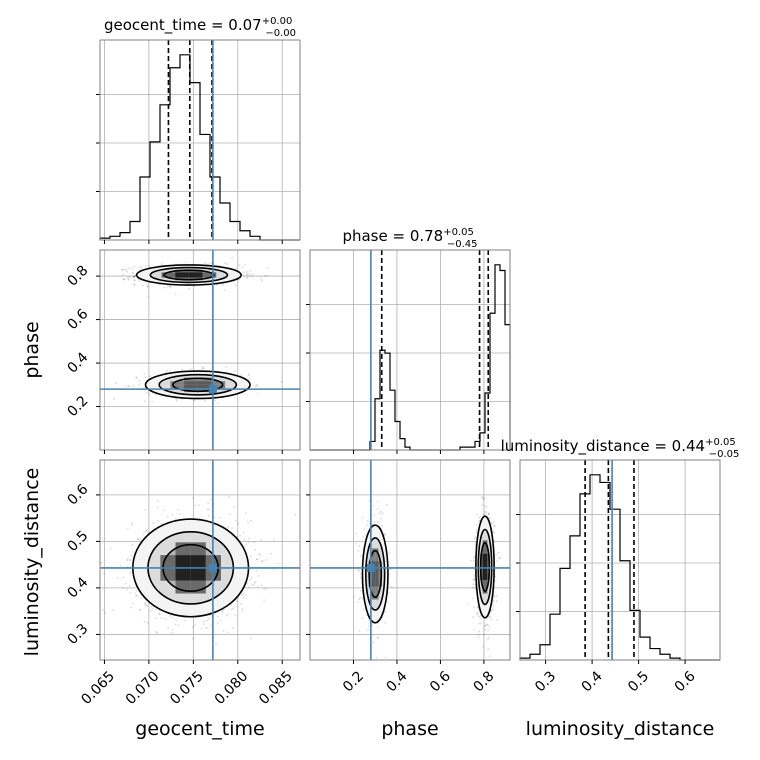  Describe the element at coordinates (410, 560) in the screenshot. I see `plot-area` at that location.